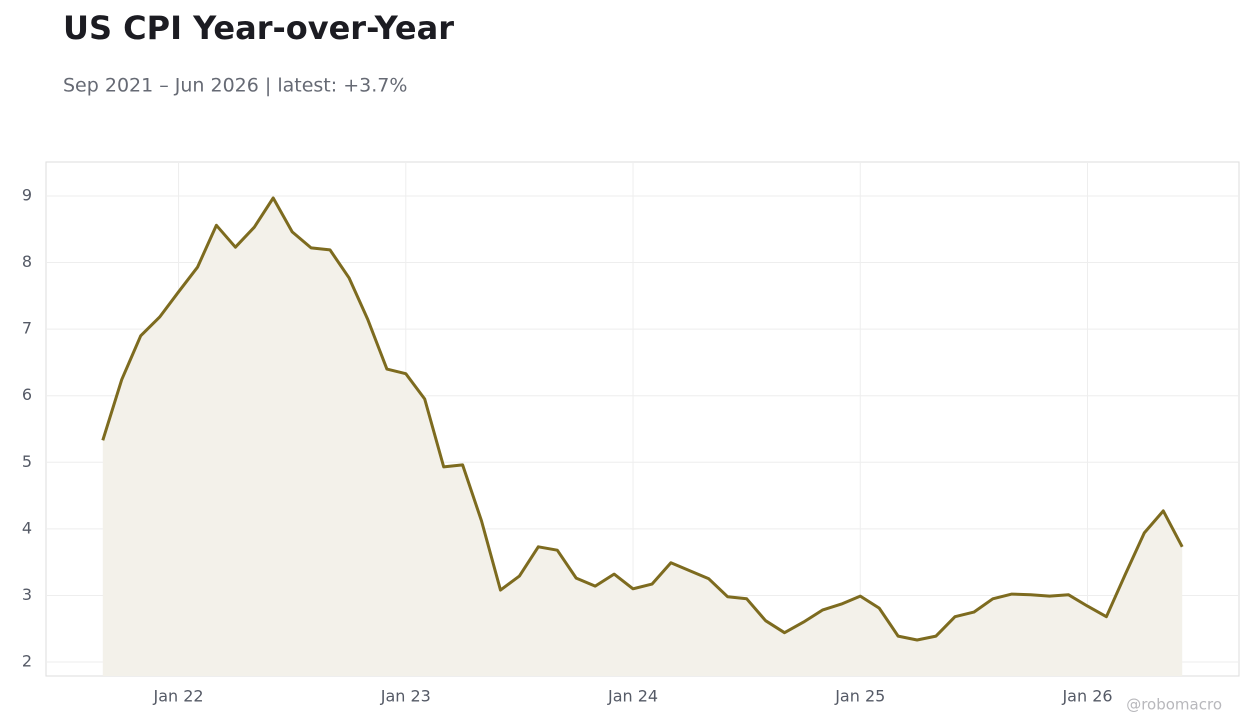 The image size is (1260, 728). Describe the element at coordinates (1174, 705) in the screenshot. I see `watermark: @robomacro` at that location.